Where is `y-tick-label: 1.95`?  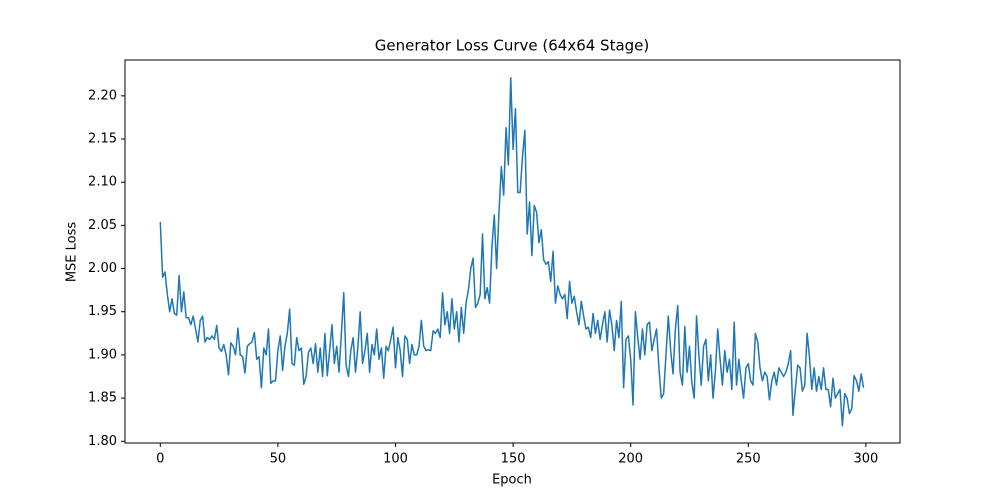 y-tick-label: 1.95 is located at coordinates (102, 311).